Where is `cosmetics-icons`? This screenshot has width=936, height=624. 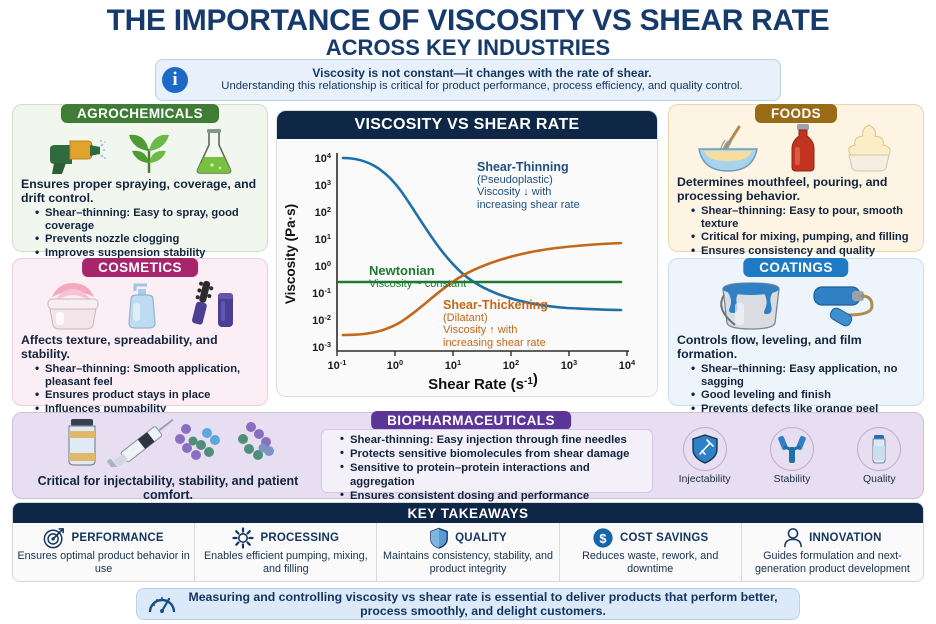 cosmetics-icons is located at coordinates (140, 305).